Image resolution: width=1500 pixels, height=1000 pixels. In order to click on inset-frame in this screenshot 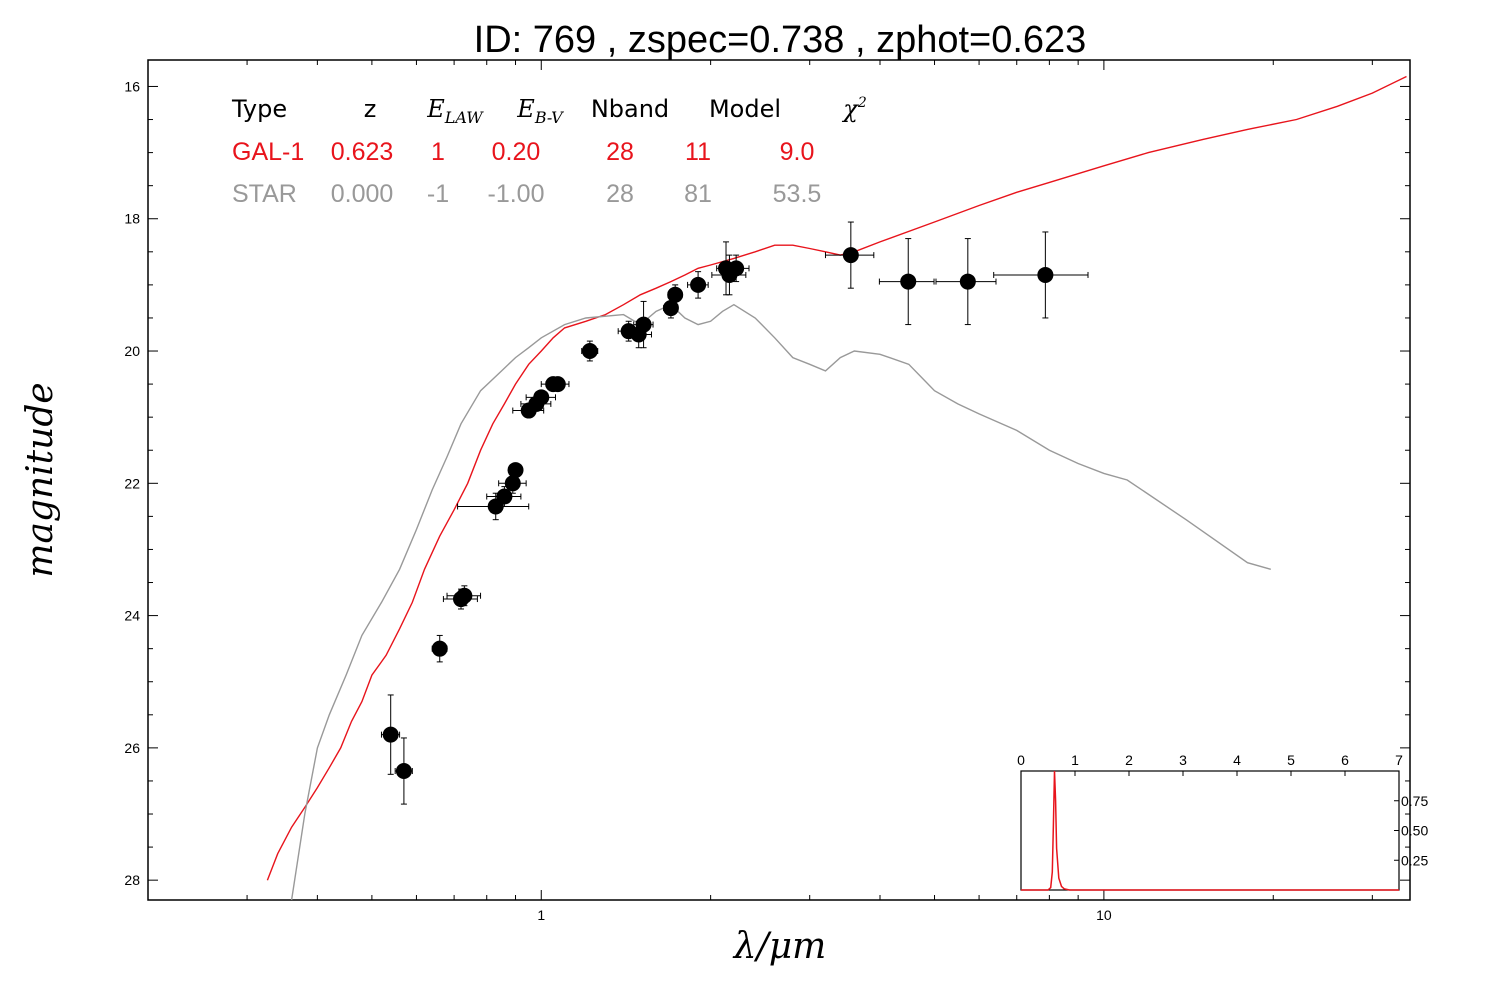, I will do `click(1210, 830)`.